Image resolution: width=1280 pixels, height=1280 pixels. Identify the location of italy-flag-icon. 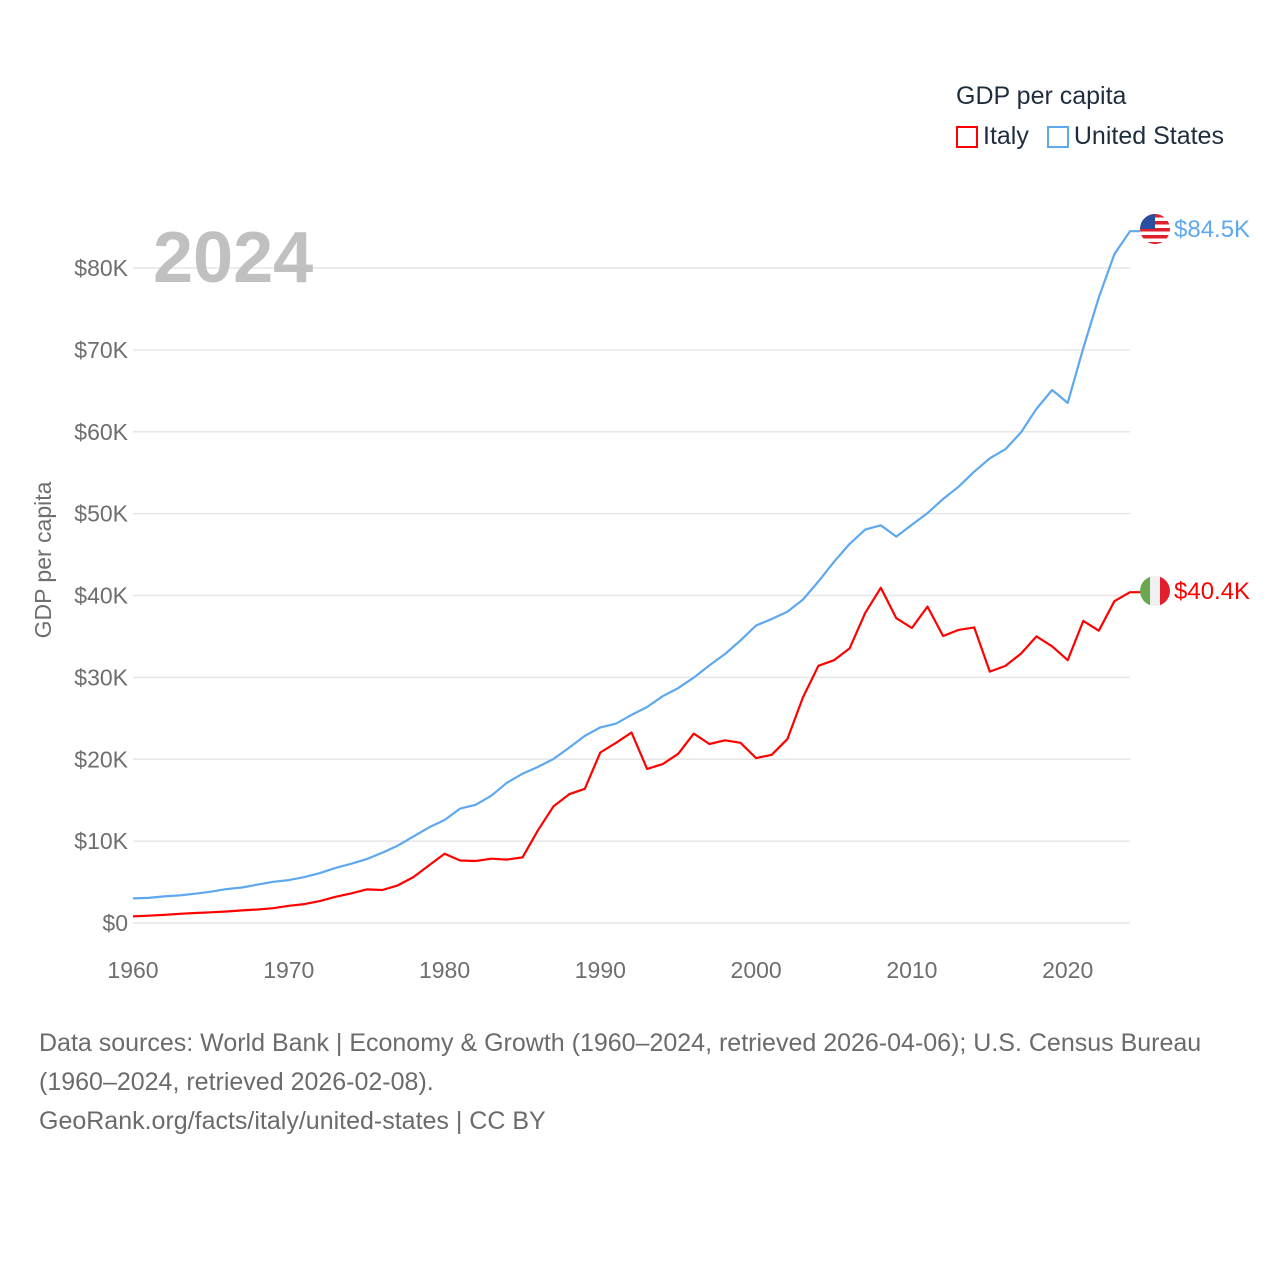
(1155, 591).